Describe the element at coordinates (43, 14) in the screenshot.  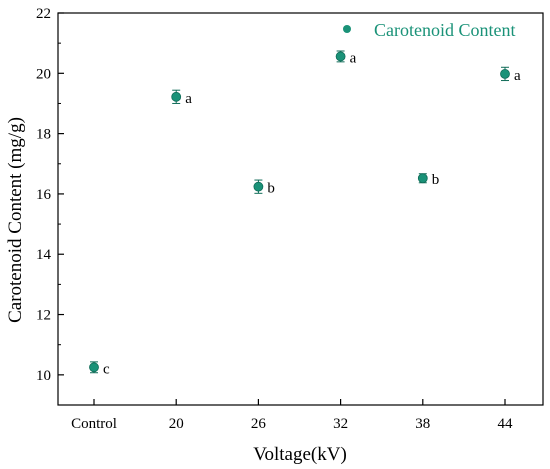
I see `y-tick-label: 22` at that location.